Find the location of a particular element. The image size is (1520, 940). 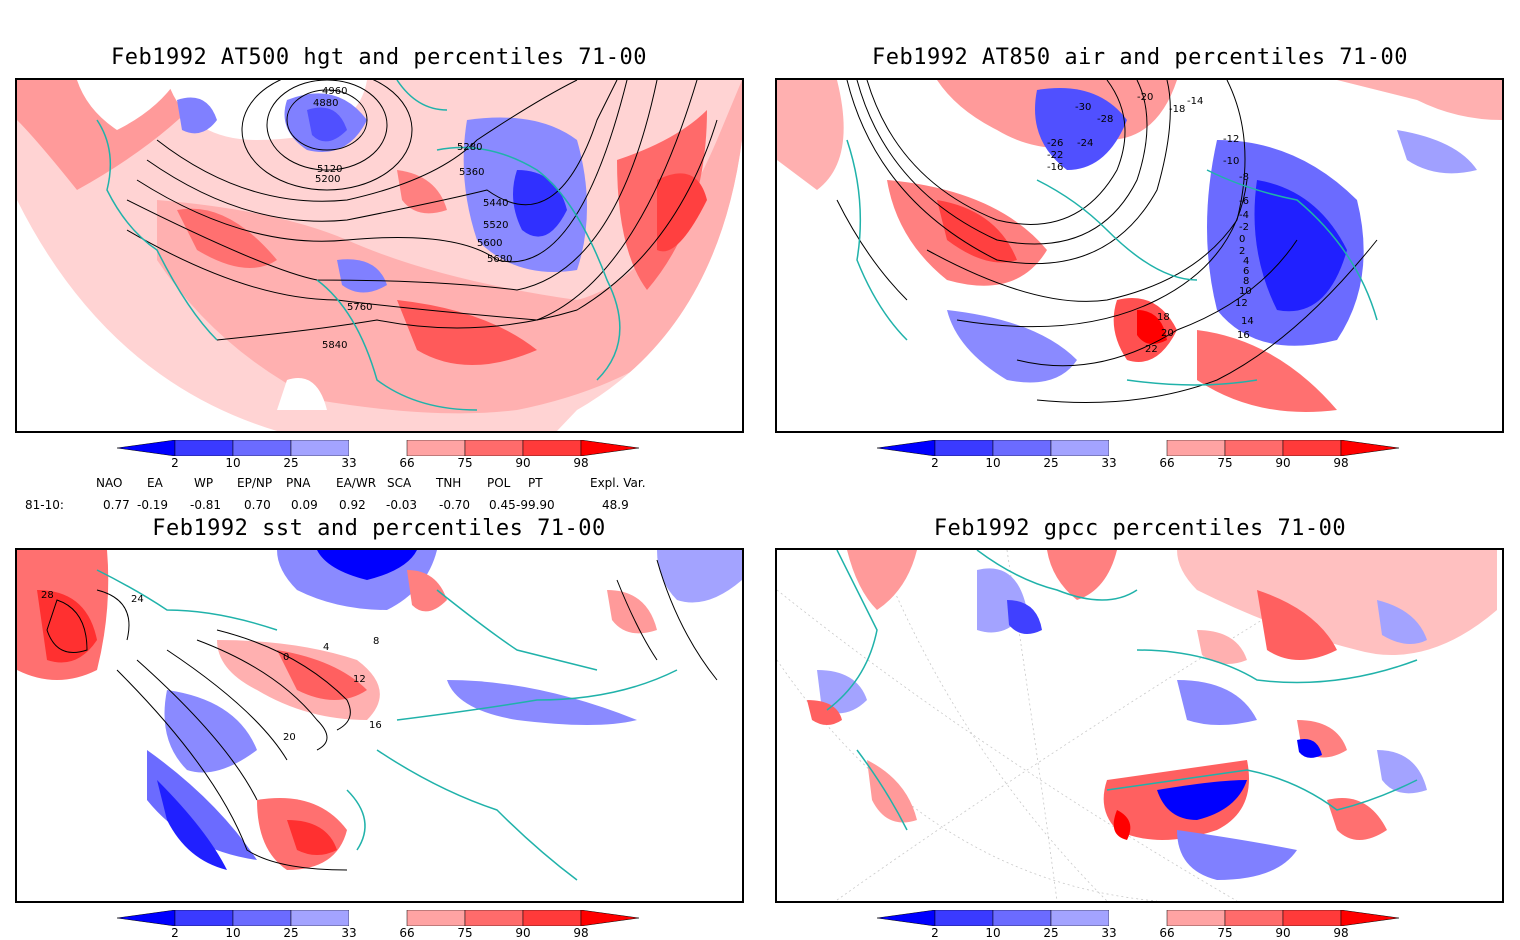

contour-label: -10 is located at coordinates (1231, 161).